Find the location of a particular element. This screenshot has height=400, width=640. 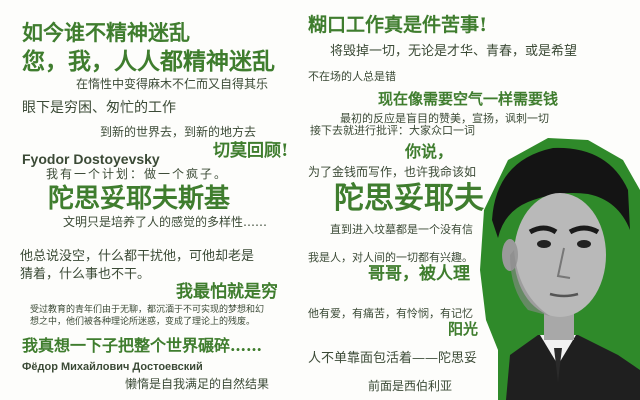

quote-text: 陀思妥耶夫 is located at coordinates (409, 198).